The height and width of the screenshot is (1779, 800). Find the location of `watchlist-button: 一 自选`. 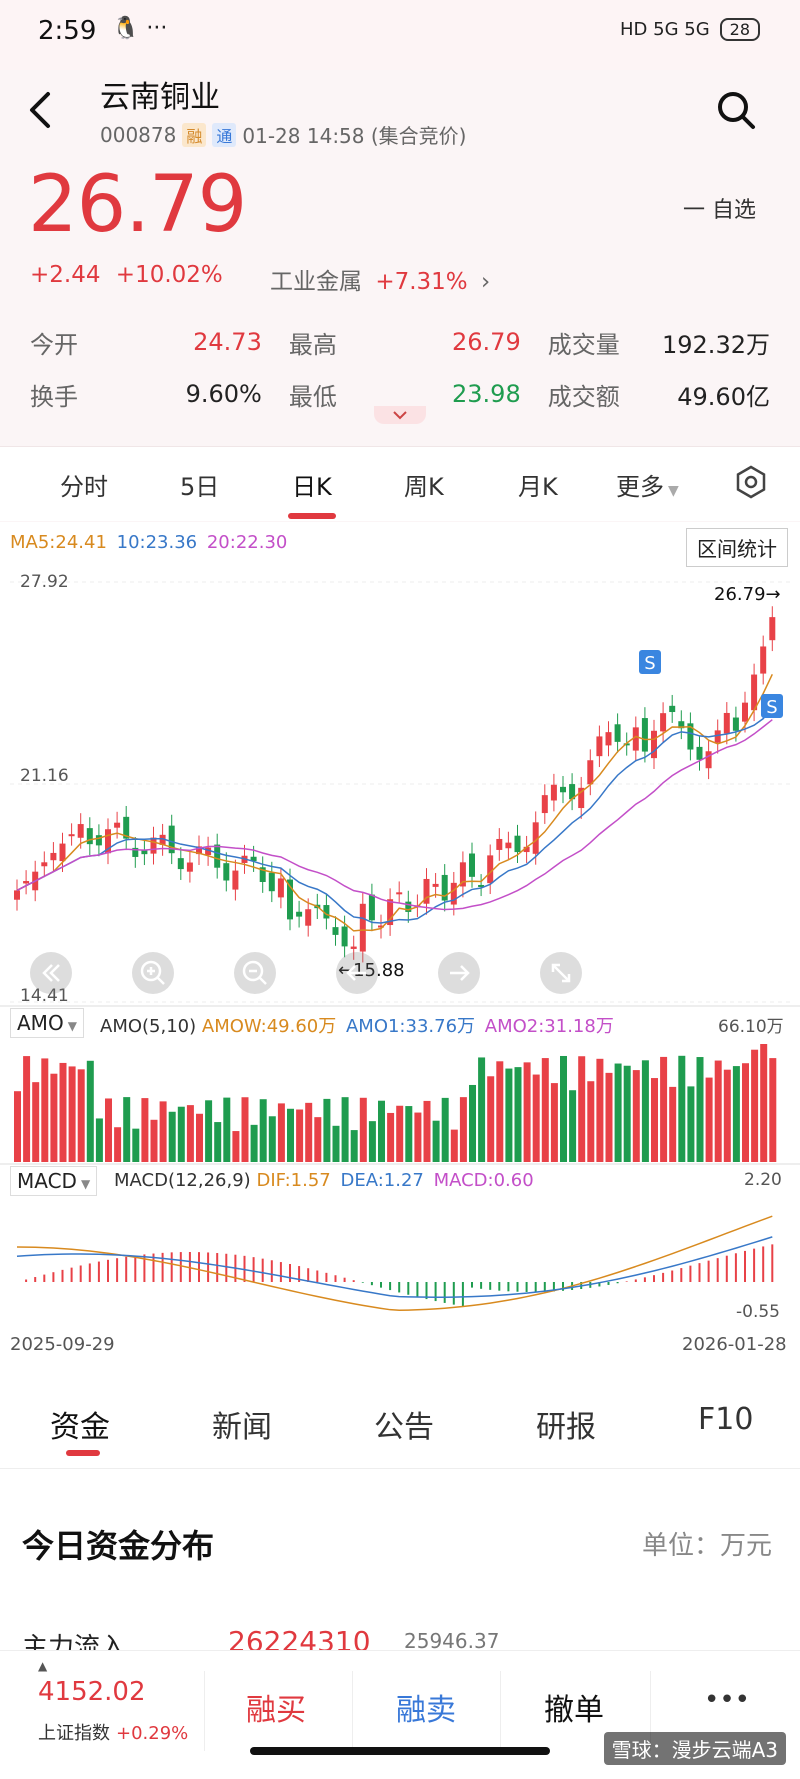

watchlist-button: 一 自选 is located at coordinates (719, 210).